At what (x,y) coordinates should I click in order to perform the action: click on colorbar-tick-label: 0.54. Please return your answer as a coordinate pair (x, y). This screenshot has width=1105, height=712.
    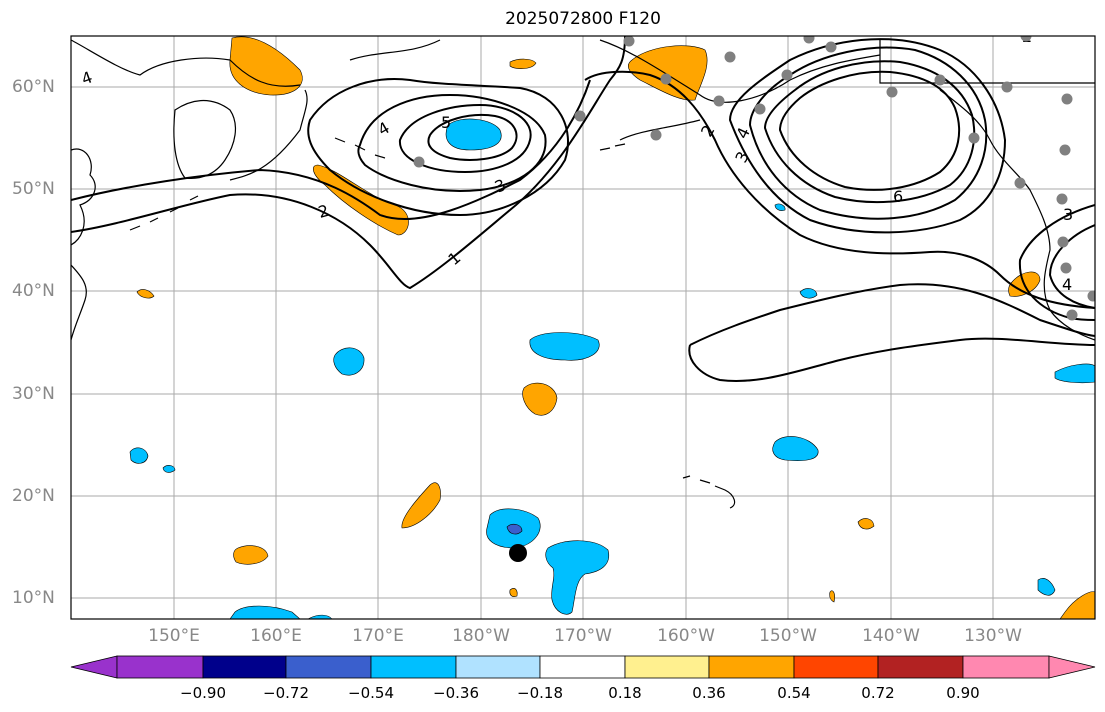
    Looking at the image, I should click on (794, 693).